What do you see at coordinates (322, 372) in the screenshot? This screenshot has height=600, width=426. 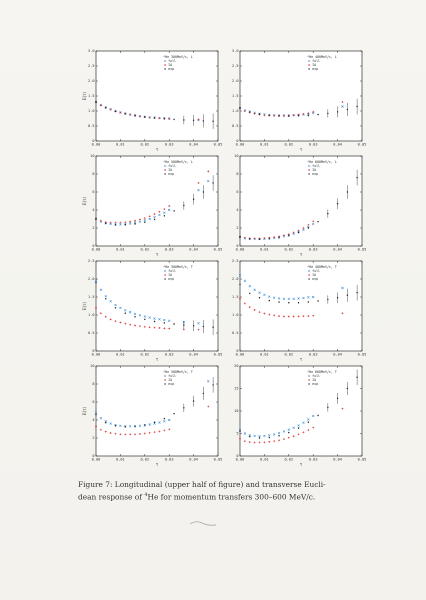 I see `legend-title: ⁴He 600MeV/c, T` at bounding box center [322, 372].